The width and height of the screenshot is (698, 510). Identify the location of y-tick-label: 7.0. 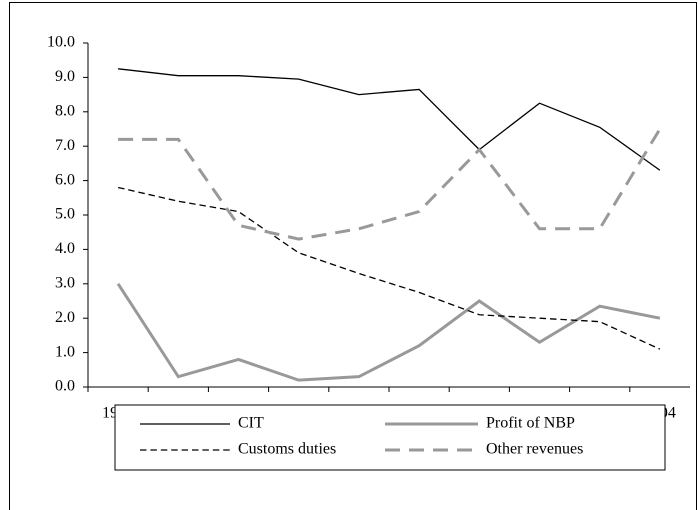
(65, 145).